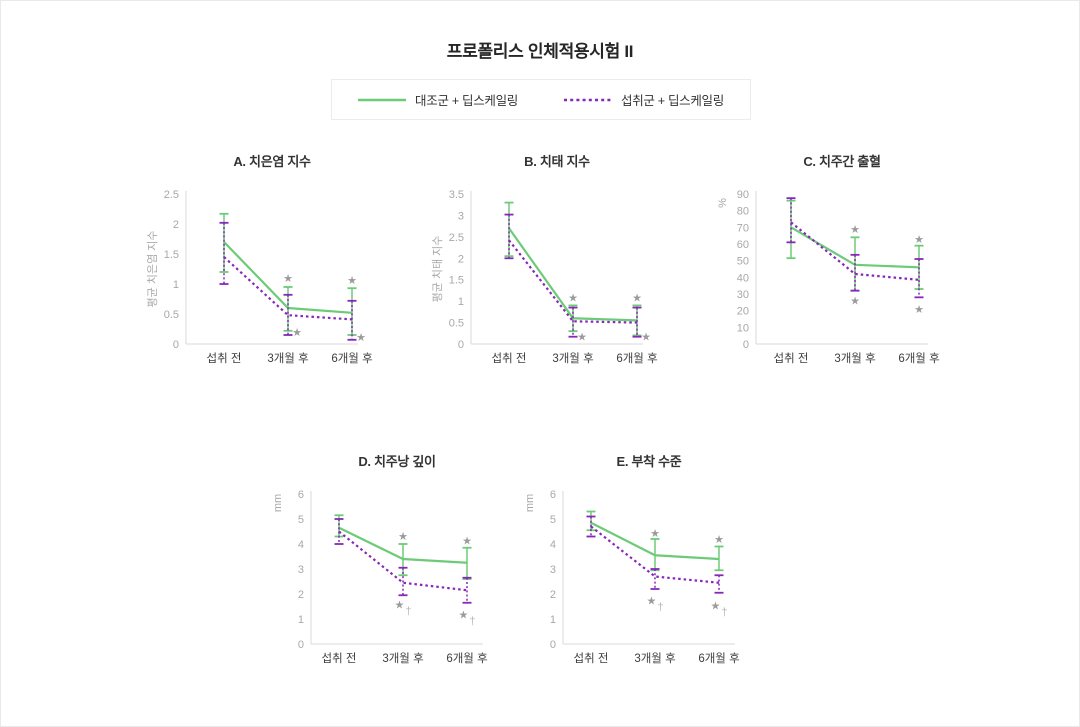 The height and width of the screenshot is (727, 1080). Describe the element at coordinates (632, 559) in the screenshot. I see `chart-canvas-E: E. 부착 수준 0 1 2 3 4 5 6 mm 섭취 전 3개월 후 6개월 후 ★ ★† ★ ★†` at that location.